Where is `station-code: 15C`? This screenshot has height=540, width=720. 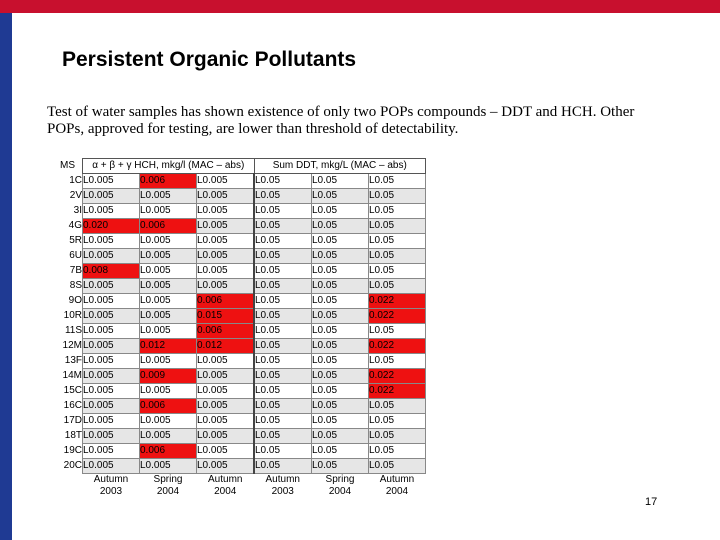 station-code: 15C is located at coordinates (72, 390).